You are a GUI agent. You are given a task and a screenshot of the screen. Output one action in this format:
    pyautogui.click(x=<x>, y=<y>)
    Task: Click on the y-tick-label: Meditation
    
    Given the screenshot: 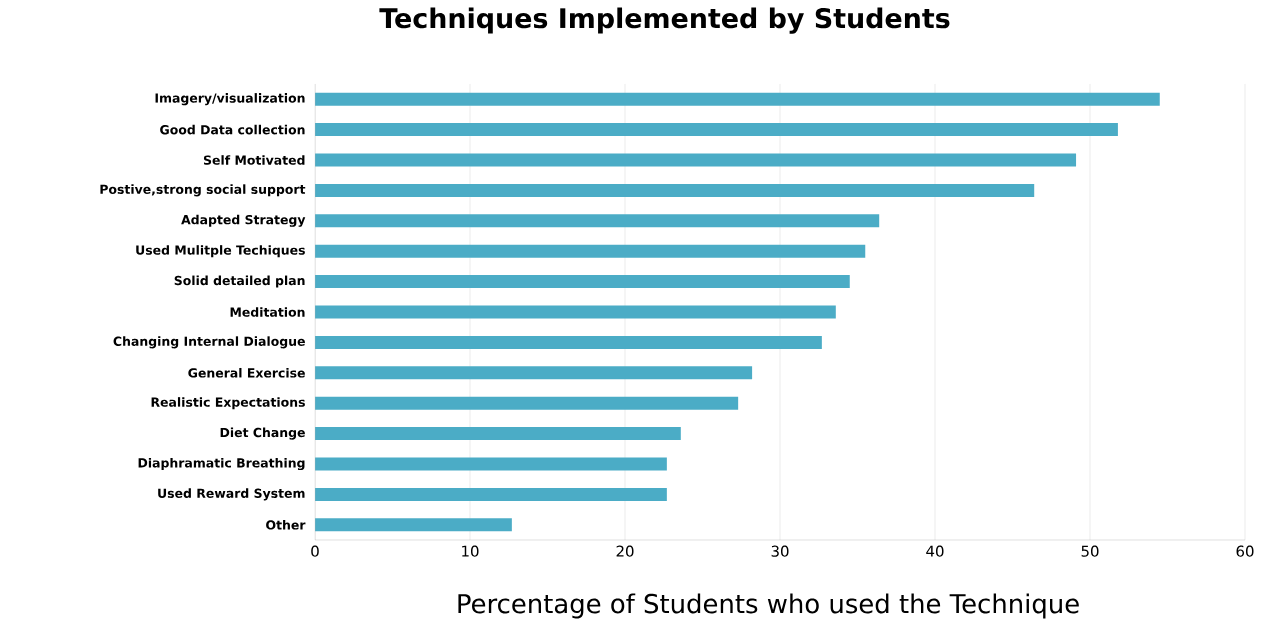 What is the action you would take?
    pyautogui.click(x=267, y=312)
    